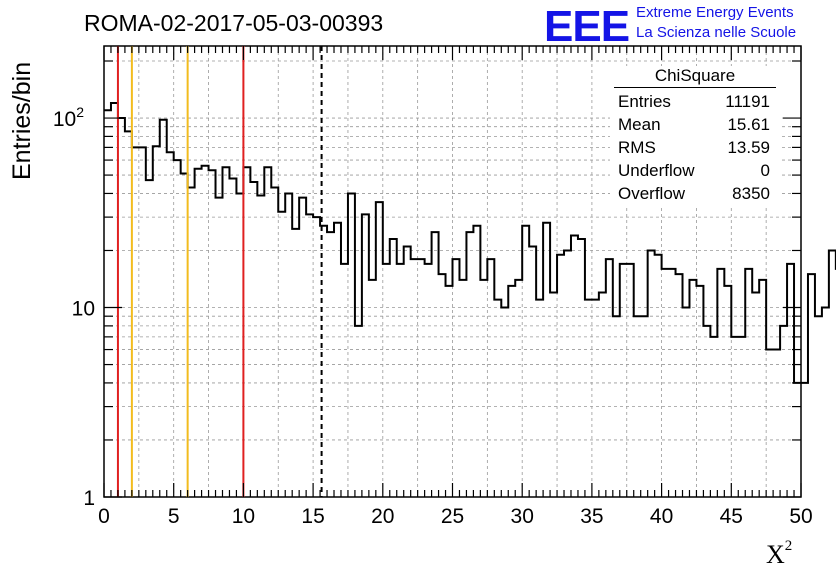  I want to click on x-tick-label: 15, so click(312, 516).